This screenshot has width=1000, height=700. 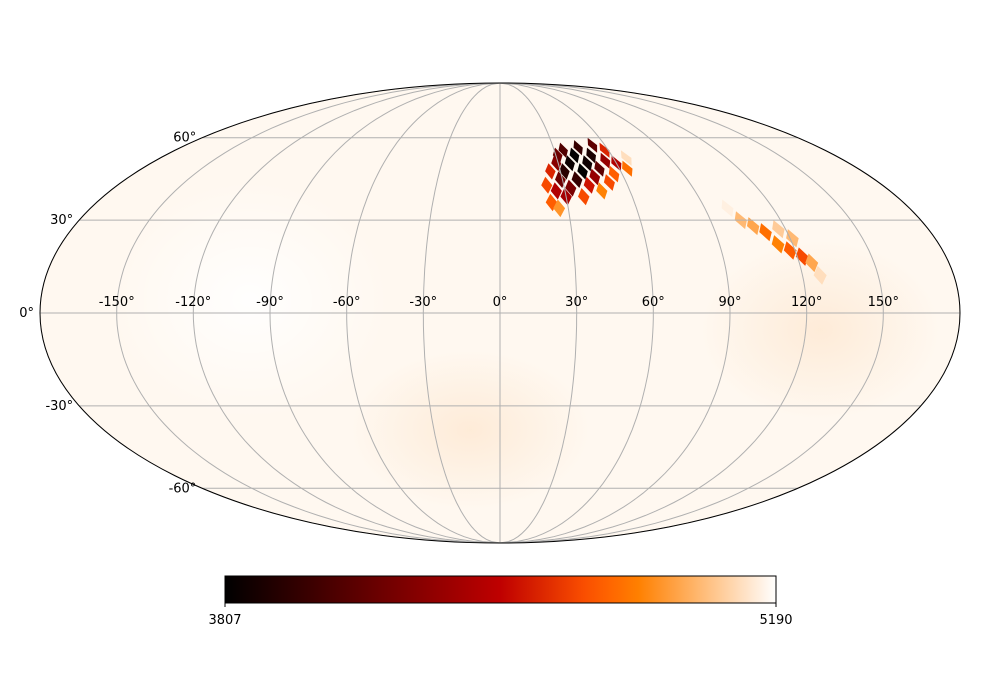 I want to click on colorbar-min-label: 3807, so click(x=224, y=620).